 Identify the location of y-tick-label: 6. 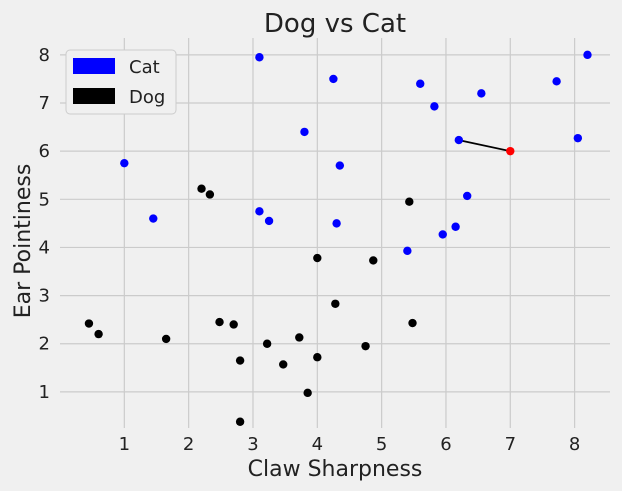
(44, 151).